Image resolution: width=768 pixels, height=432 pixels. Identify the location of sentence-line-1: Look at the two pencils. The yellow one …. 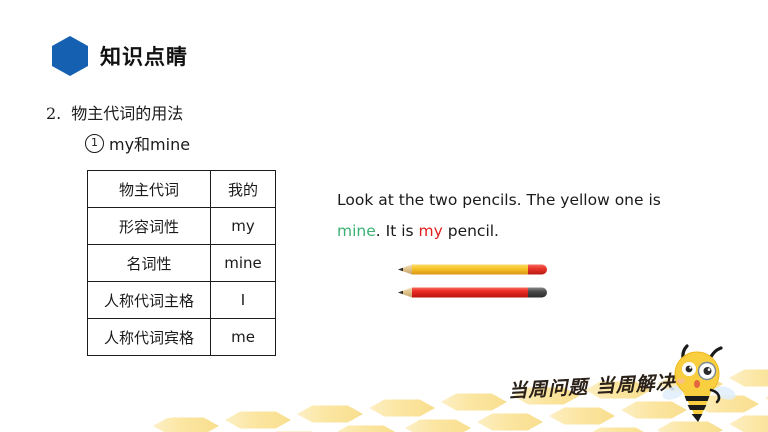
(499, 200).